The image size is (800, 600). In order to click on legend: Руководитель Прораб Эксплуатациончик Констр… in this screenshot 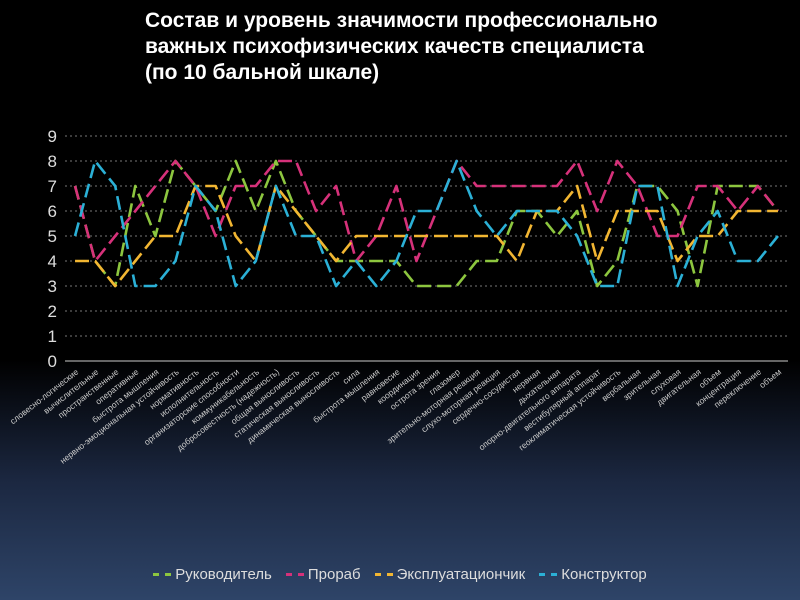, I will do `click(400, 574)`.